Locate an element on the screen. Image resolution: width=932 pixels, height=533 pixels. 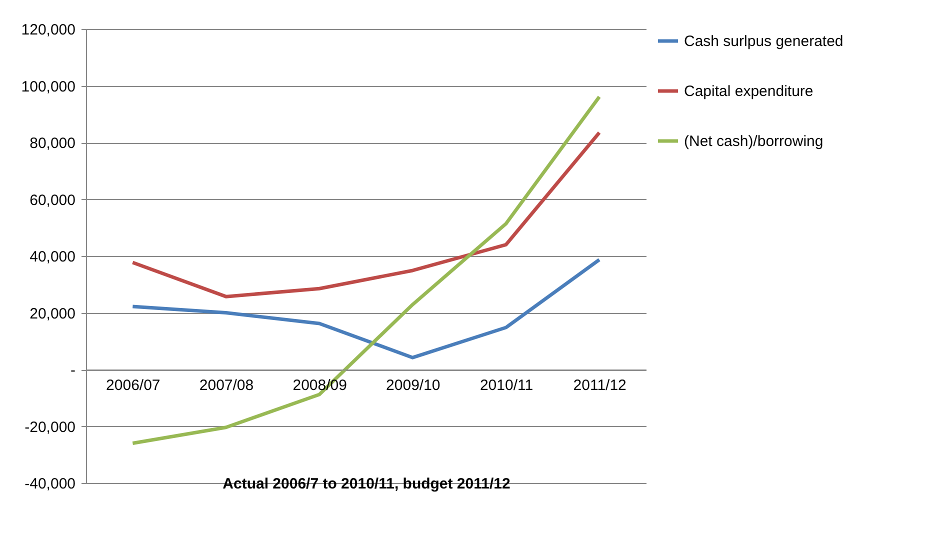
y-tick-label: - is located at coordinates (73, 370).